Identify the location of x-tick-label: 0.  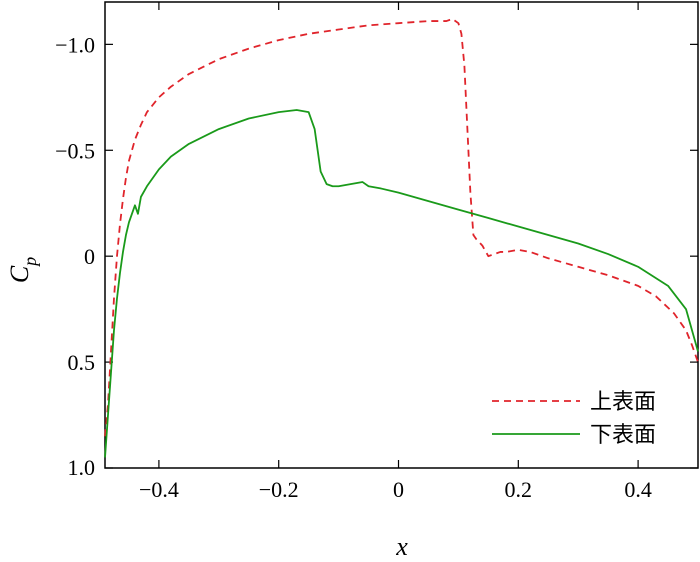
(398, 489).